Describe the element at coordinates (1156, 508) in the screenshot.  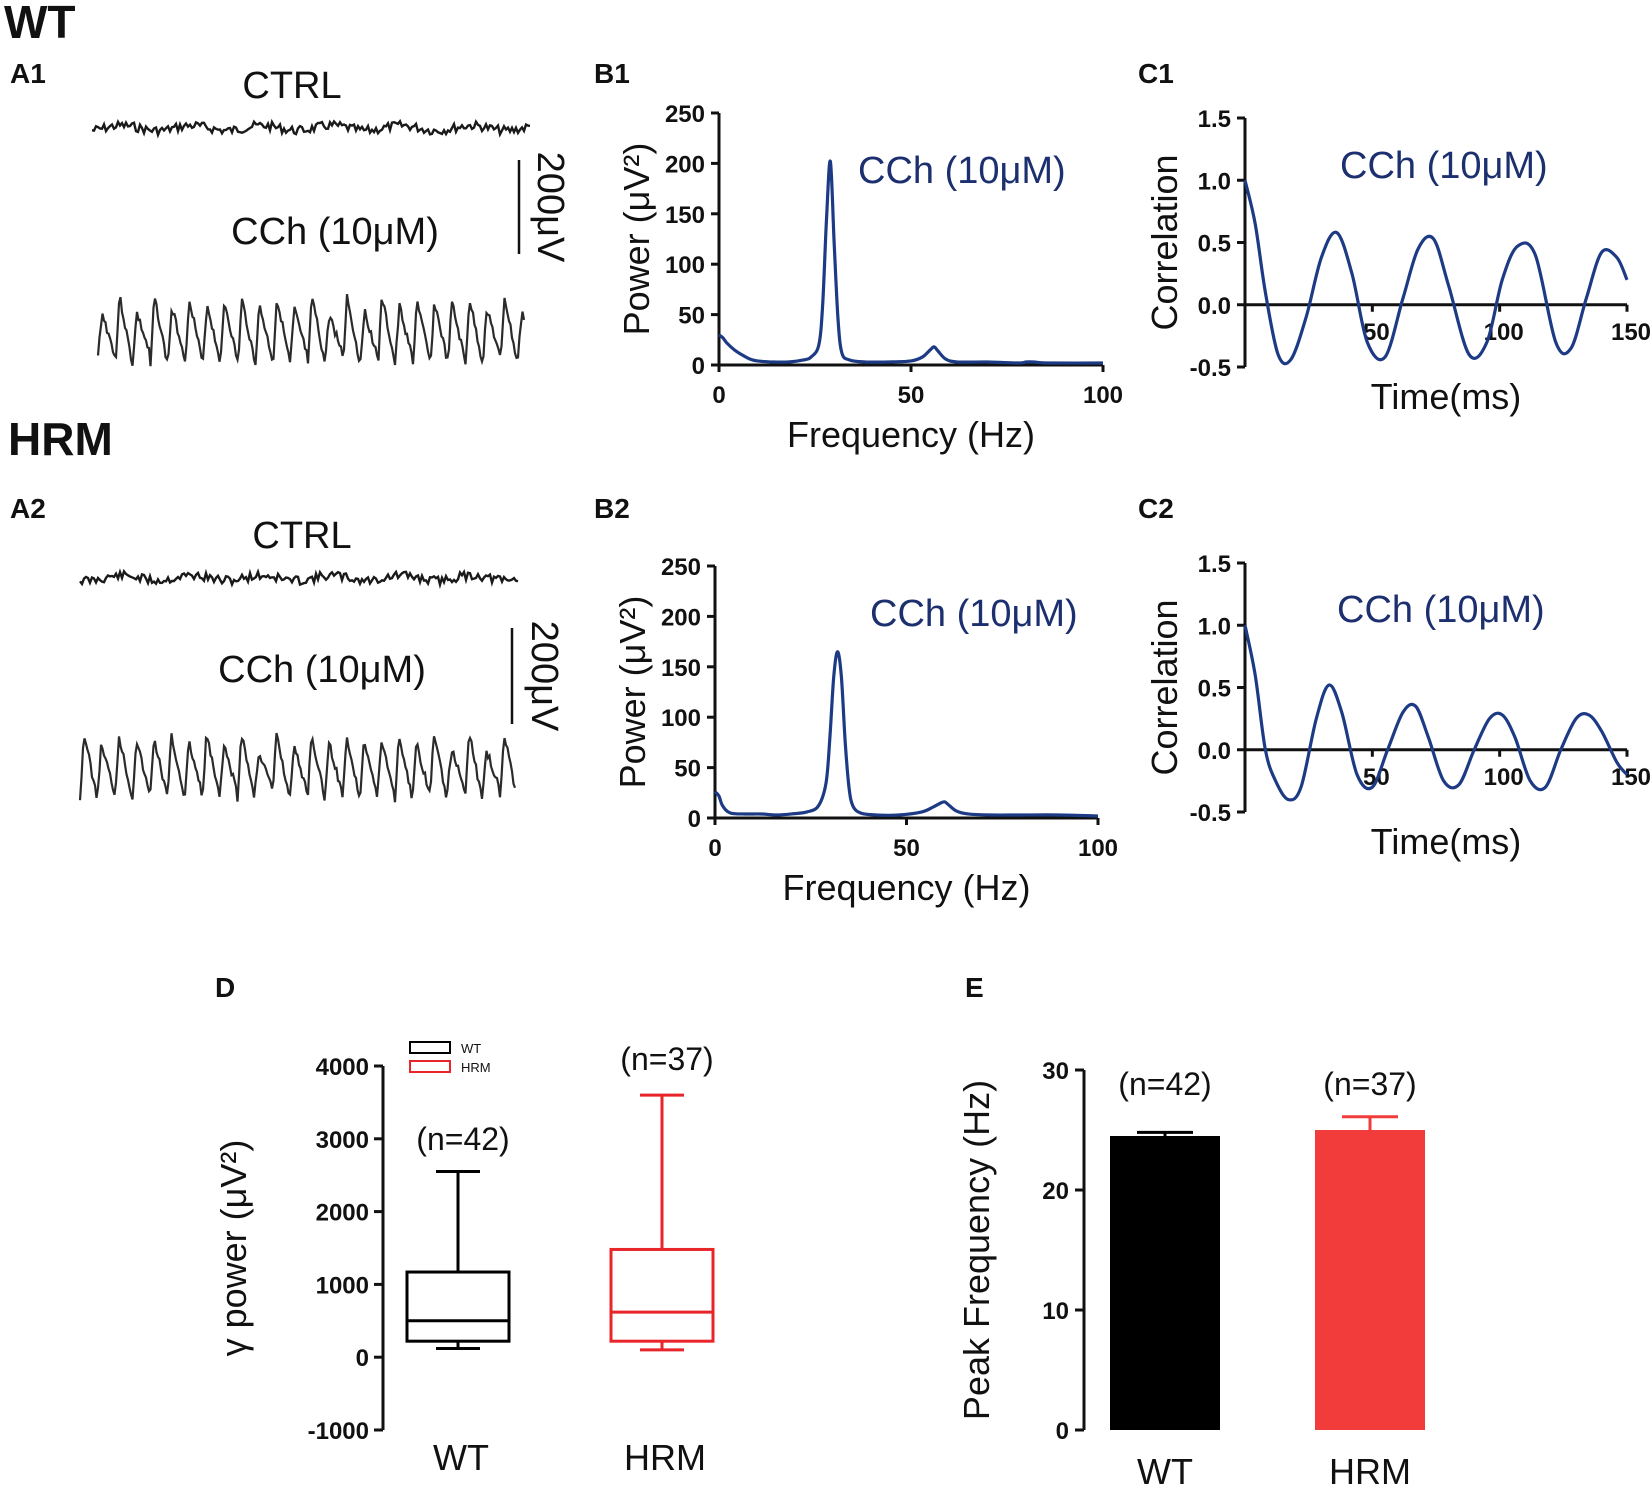
I see `panel-label-c2: C2` at that location.